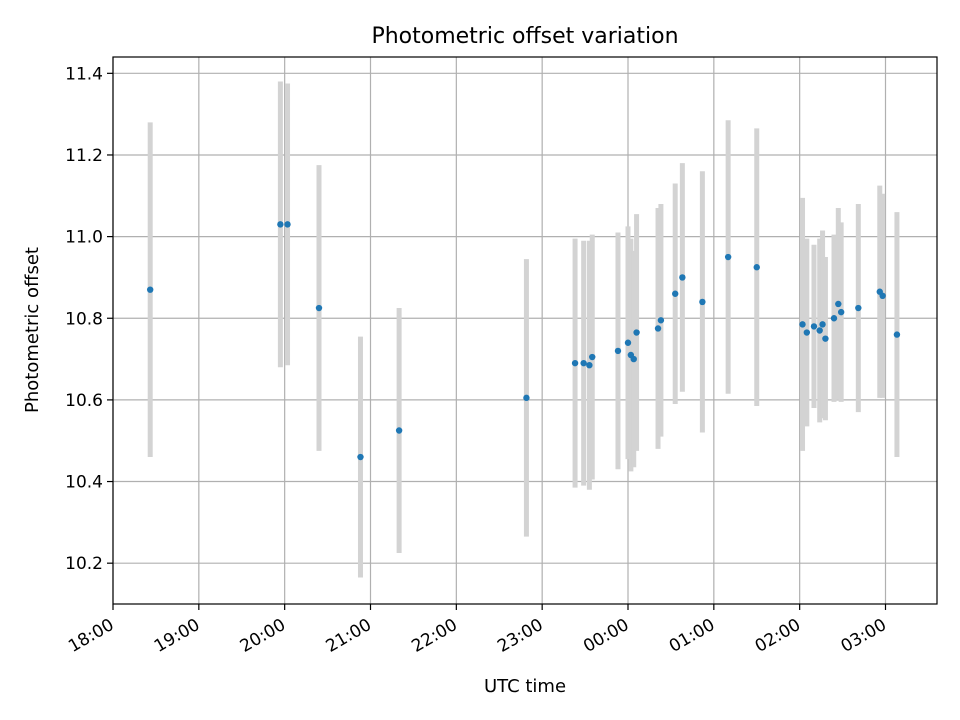 The width and height of the screenshot is (960, 720). Describe the element at coordinates (84, 564) in the screenshot. I see `y-tick-label: 10.2` at that location.